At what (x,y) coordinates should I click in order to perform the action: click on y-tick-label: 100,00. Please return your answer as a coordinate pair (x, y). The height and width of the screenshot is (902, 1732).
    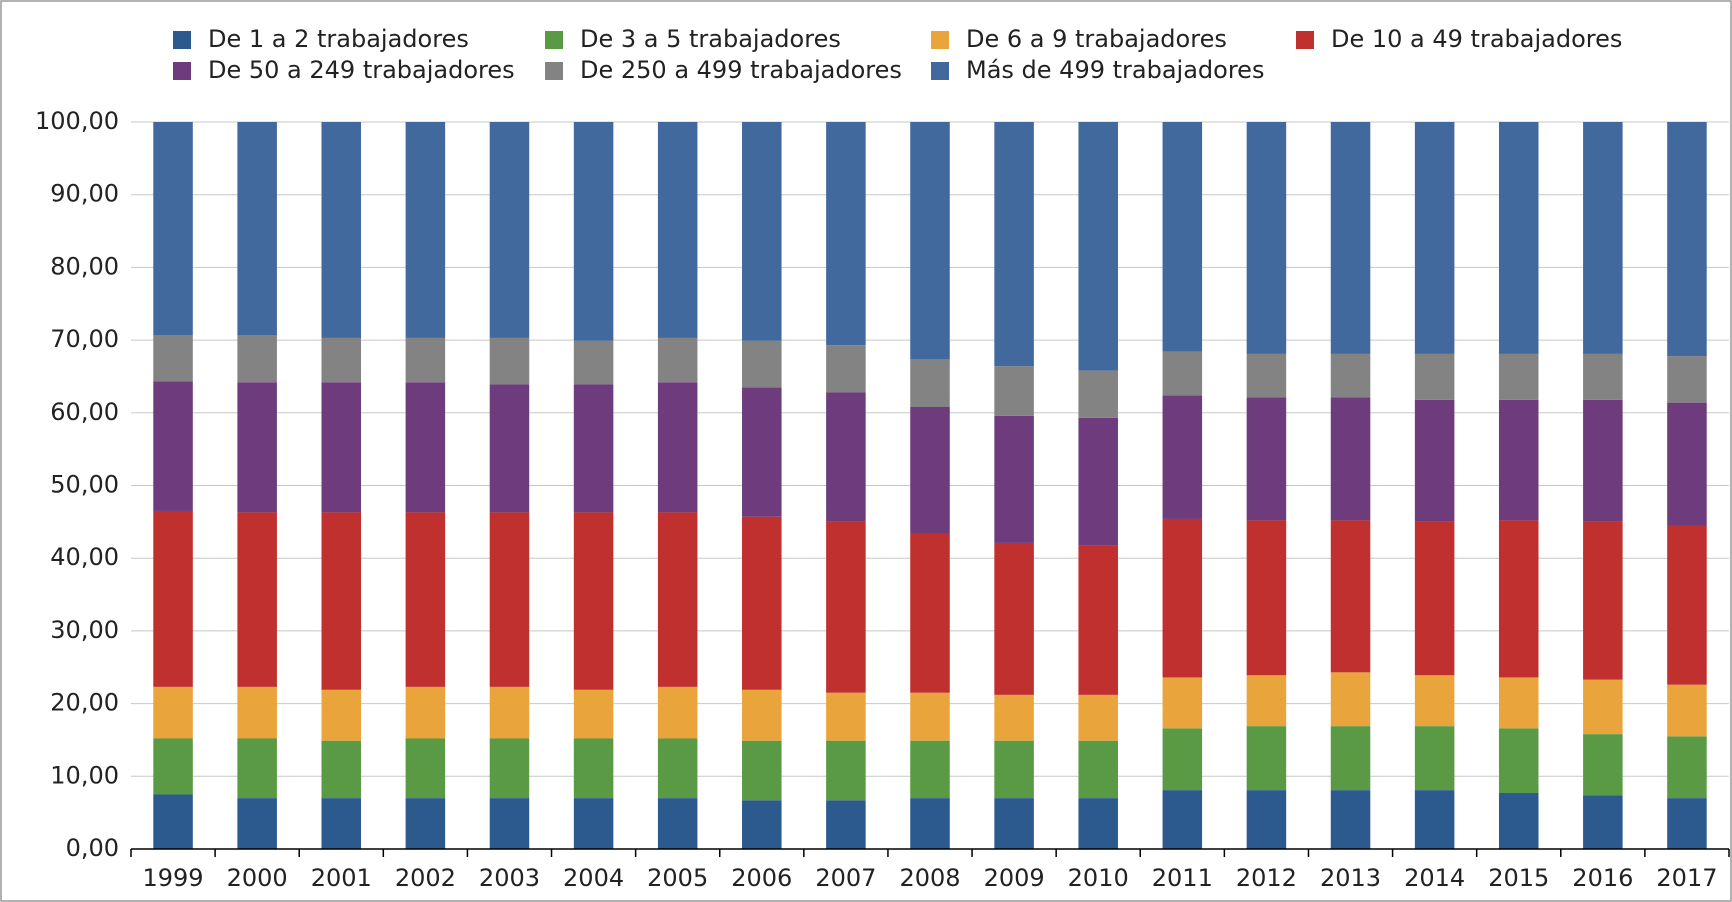
    Looking at the image, I should click on (77, 121).